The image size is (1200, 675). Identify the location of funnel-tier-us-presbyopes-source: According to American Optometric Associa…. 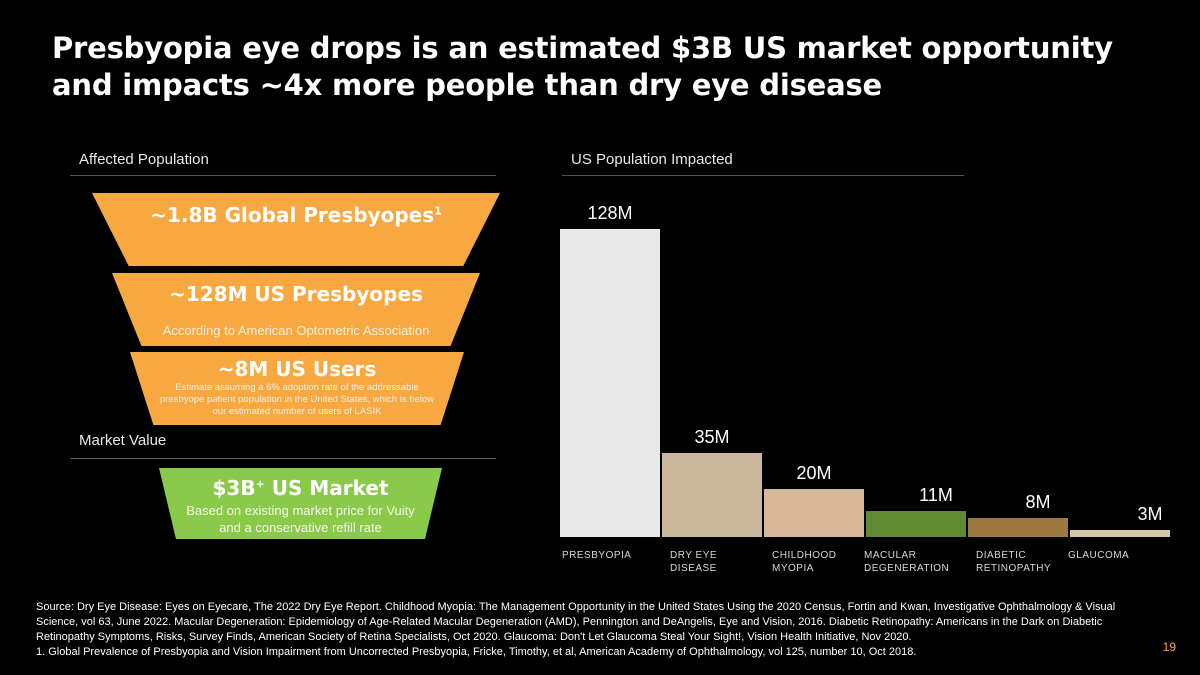
(296, 330).